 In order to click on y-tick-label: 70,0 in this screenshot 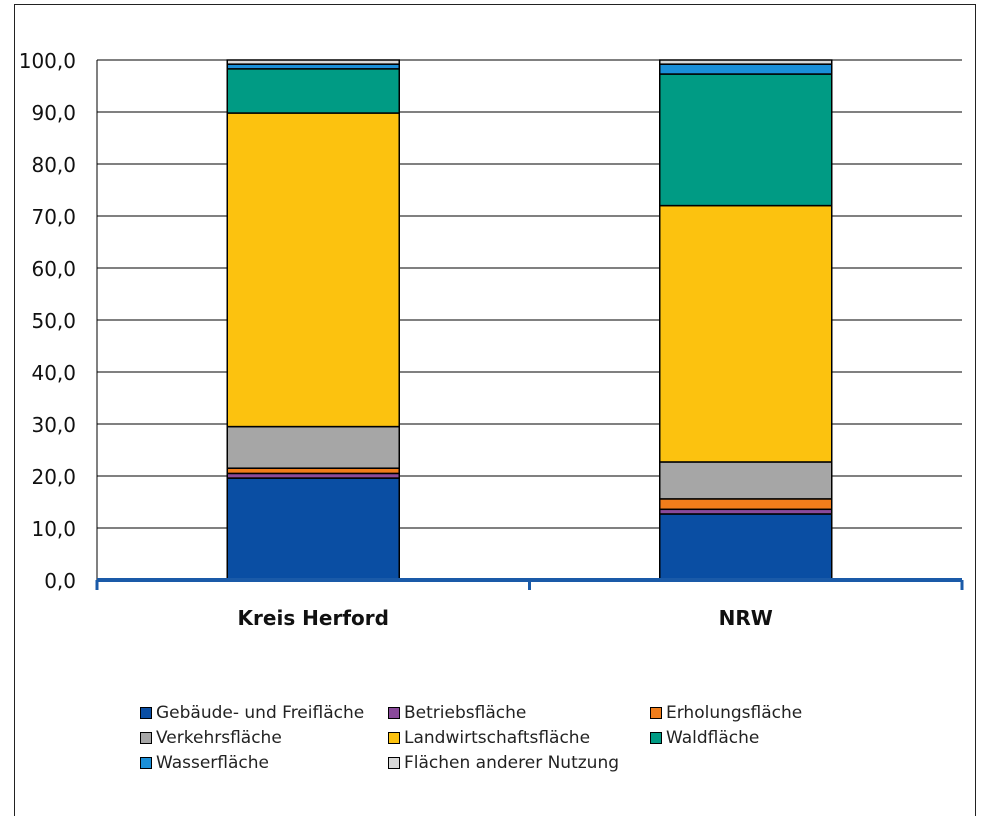, I will do `click(53, 217)`.